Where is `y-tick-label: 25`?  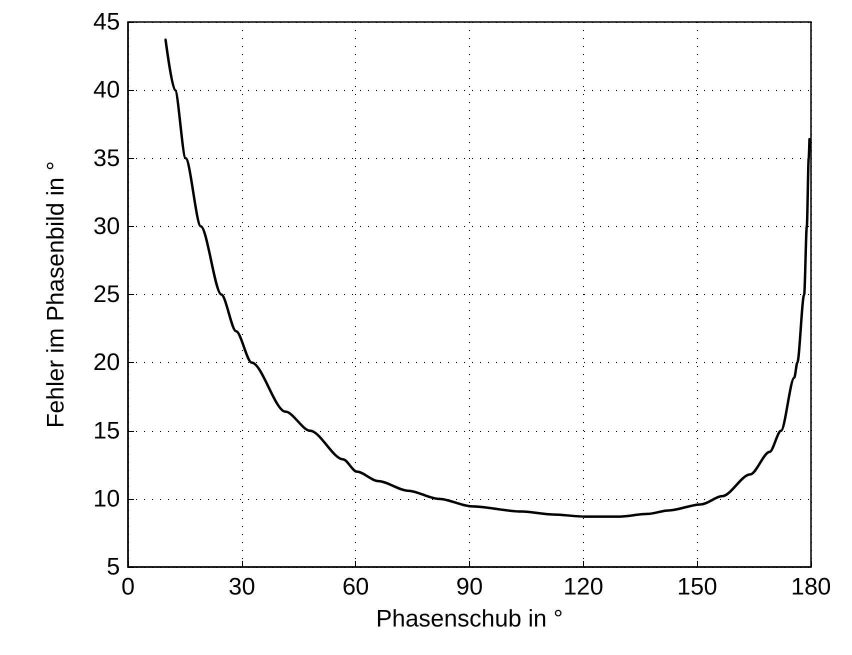
y-tick-label: 25 is located at coordinates (106, 294).